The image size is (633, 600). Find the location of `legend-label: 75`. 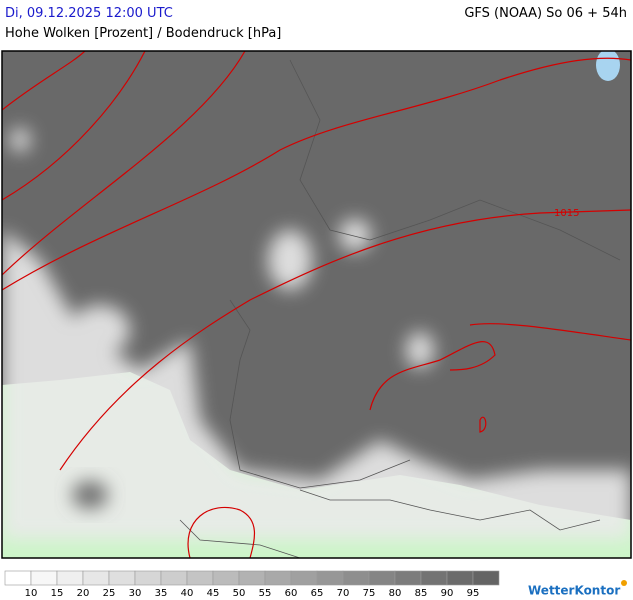

legend-label: 75 is located at coordinates (369, 593).